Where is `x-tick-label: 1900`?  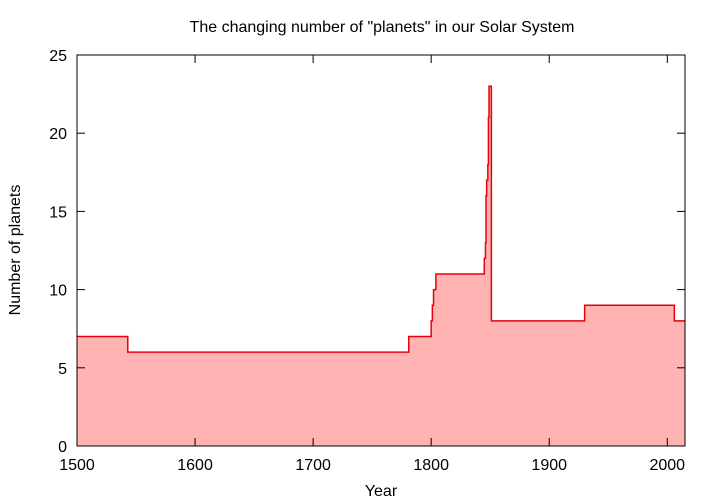
x-tick-label: 1900 is located at coordinates (549, 465).